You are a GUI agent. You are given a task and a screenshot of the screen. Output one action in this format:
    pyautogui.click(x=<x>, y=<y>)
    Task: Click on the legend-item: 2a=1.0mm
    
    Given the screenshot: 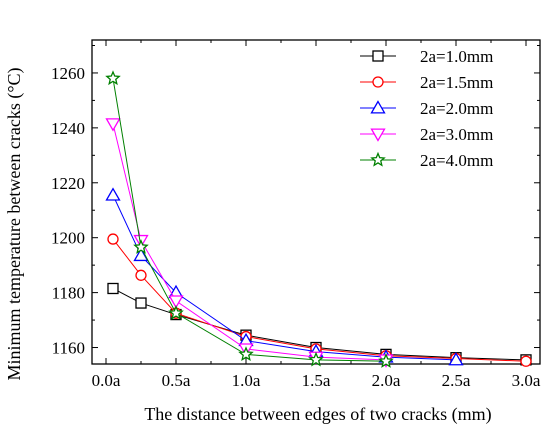 What is the action you would take?
    pyautogui.click(x=426, y=56)
    